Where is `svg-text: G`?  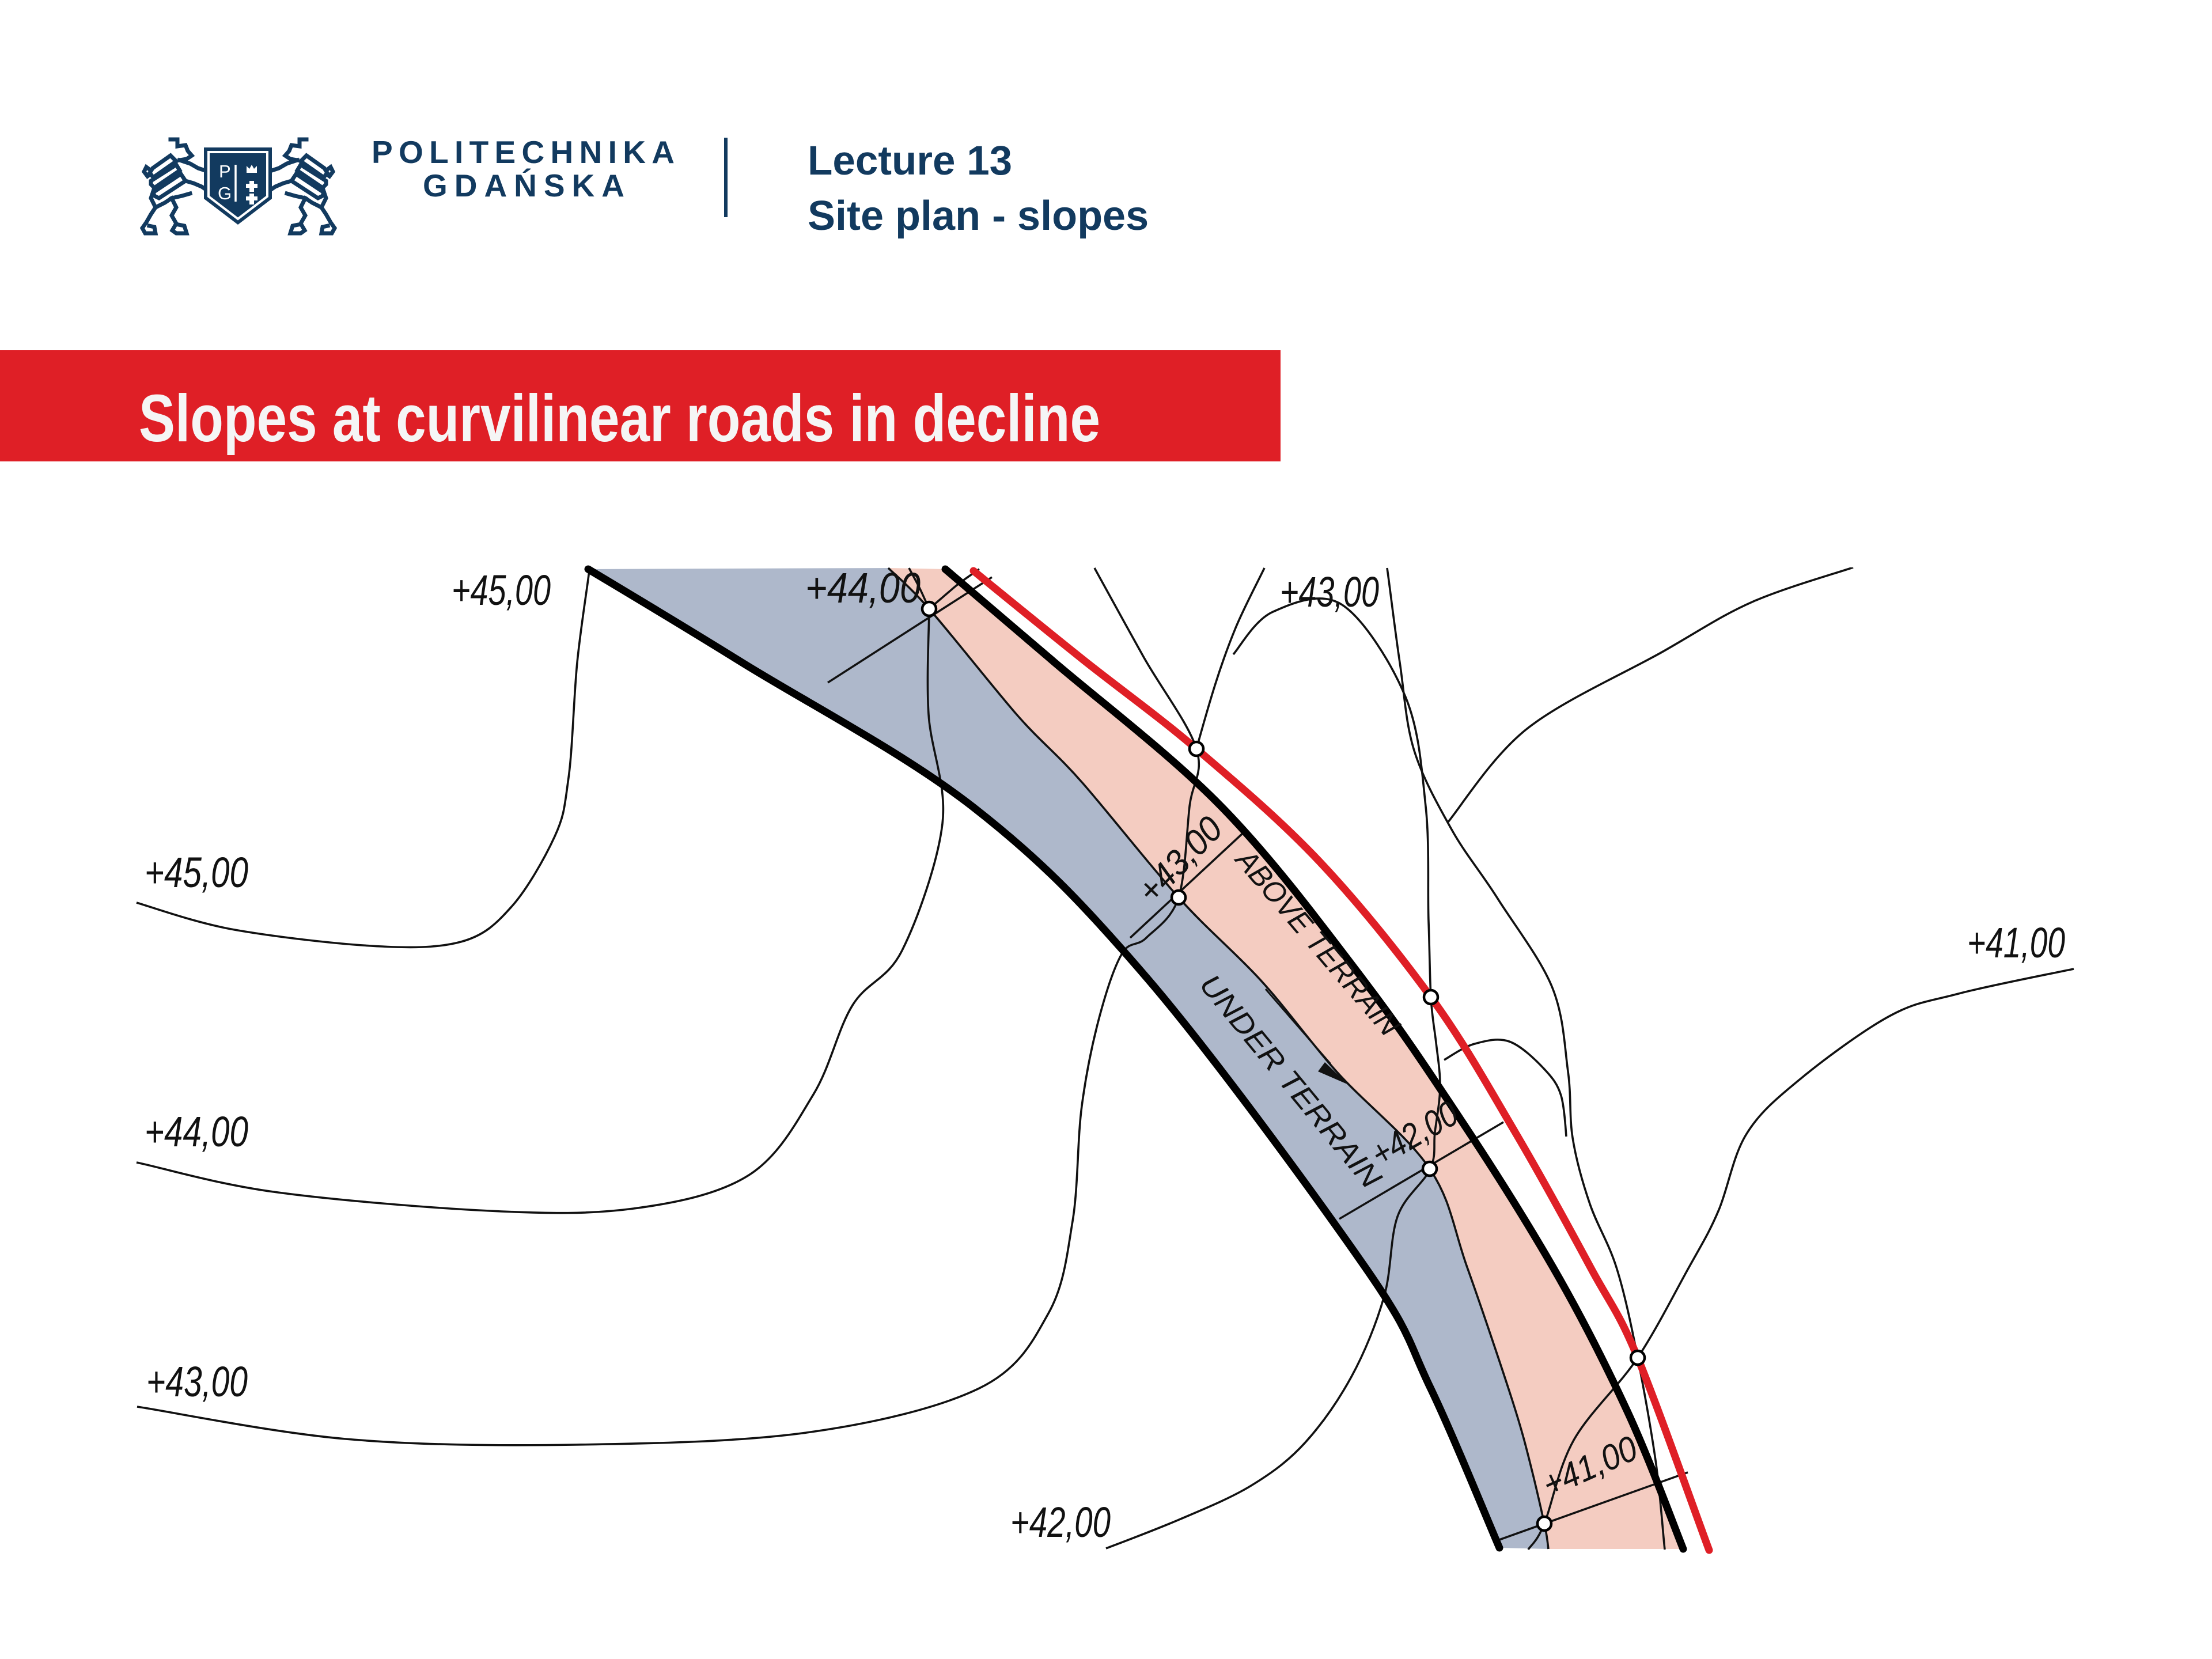
svg-text: G is located at coordinates (225, 193).